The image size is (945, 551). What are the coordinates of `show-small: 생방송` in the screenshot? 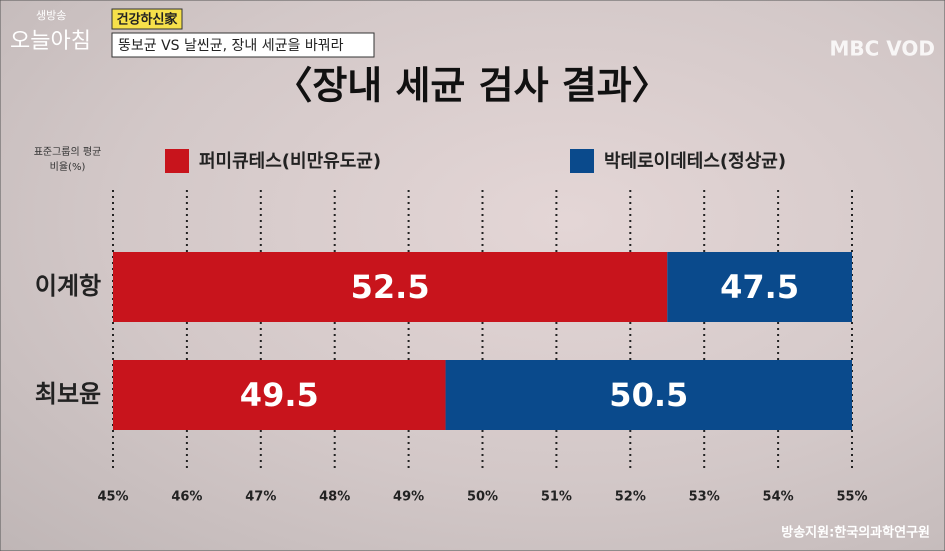 It's located at (51, 15).